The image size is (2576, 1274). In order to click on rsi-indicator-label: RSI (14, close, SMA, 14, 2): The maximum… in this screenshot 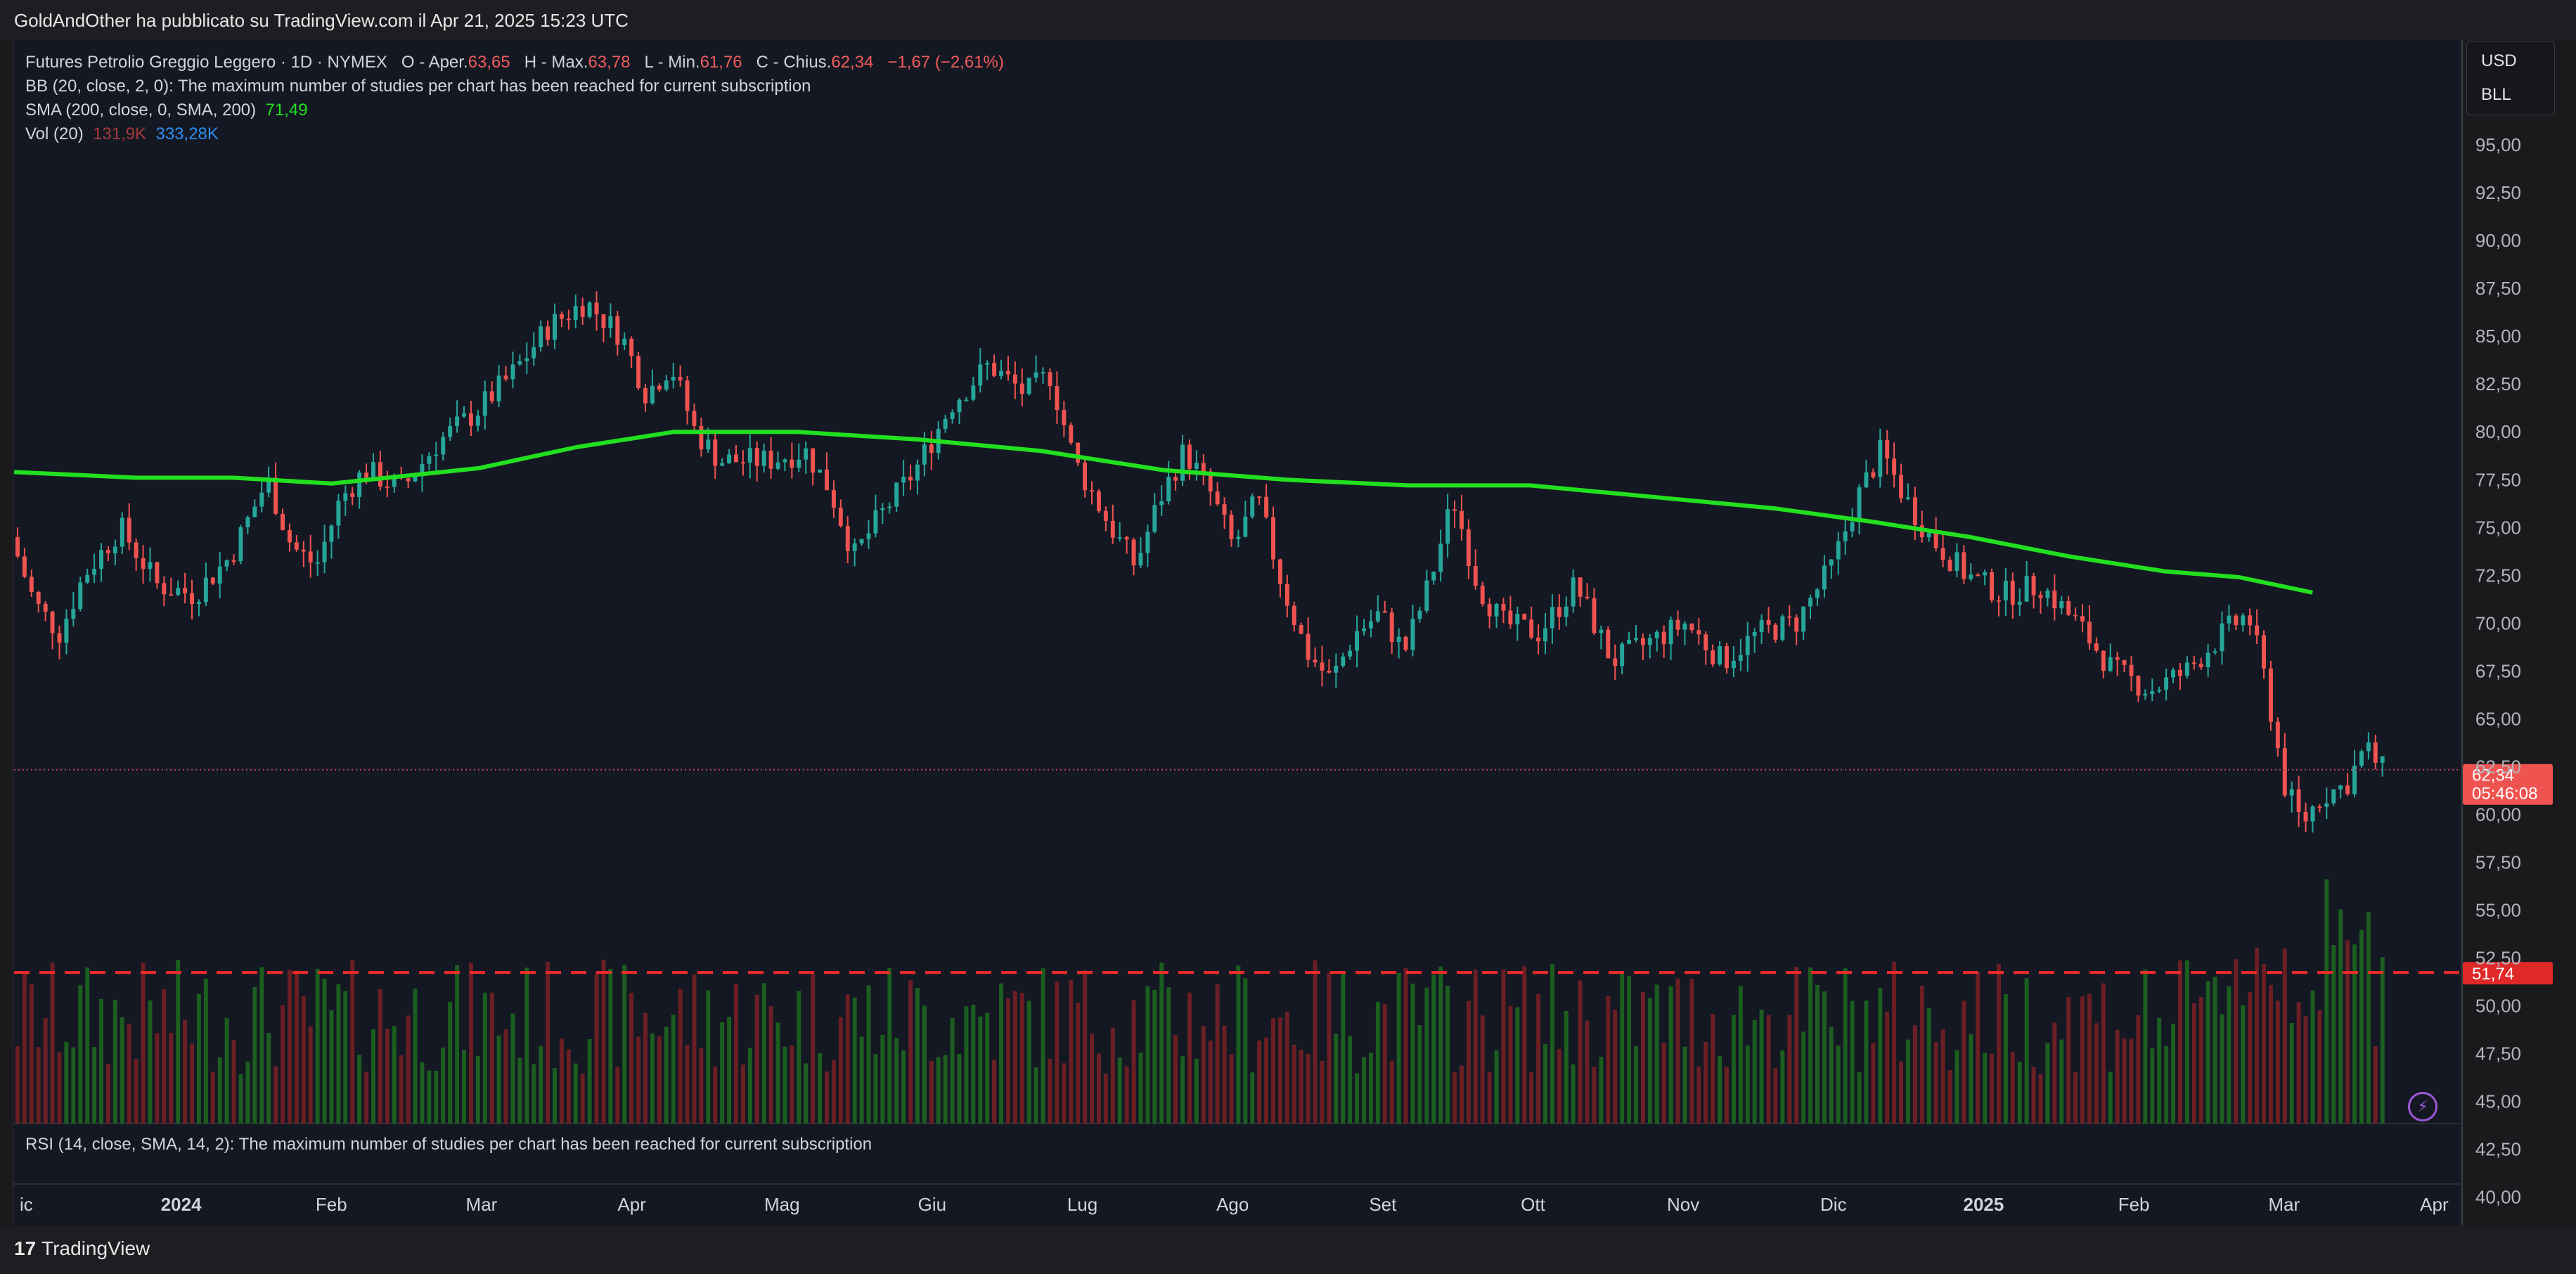, I will do `click(448, 1144)`.